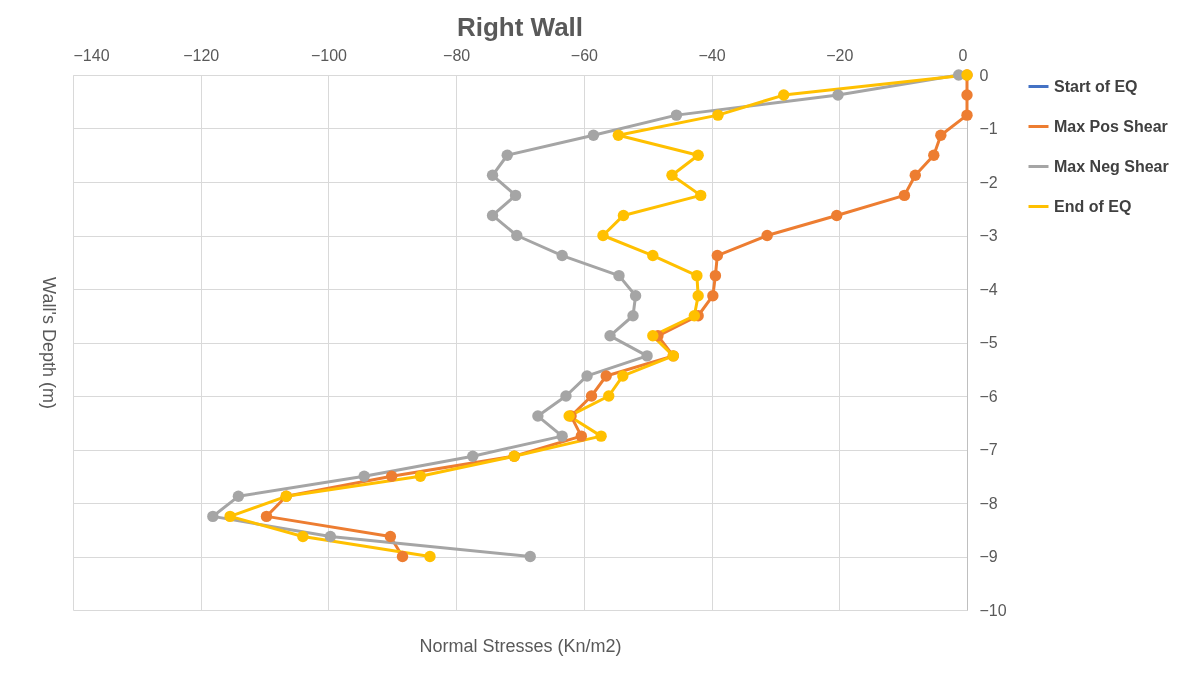  What do you see at coordinates (988, 342) in the screenshot?
I see `y-tick-label: −5` at bounding box center [988, 342].